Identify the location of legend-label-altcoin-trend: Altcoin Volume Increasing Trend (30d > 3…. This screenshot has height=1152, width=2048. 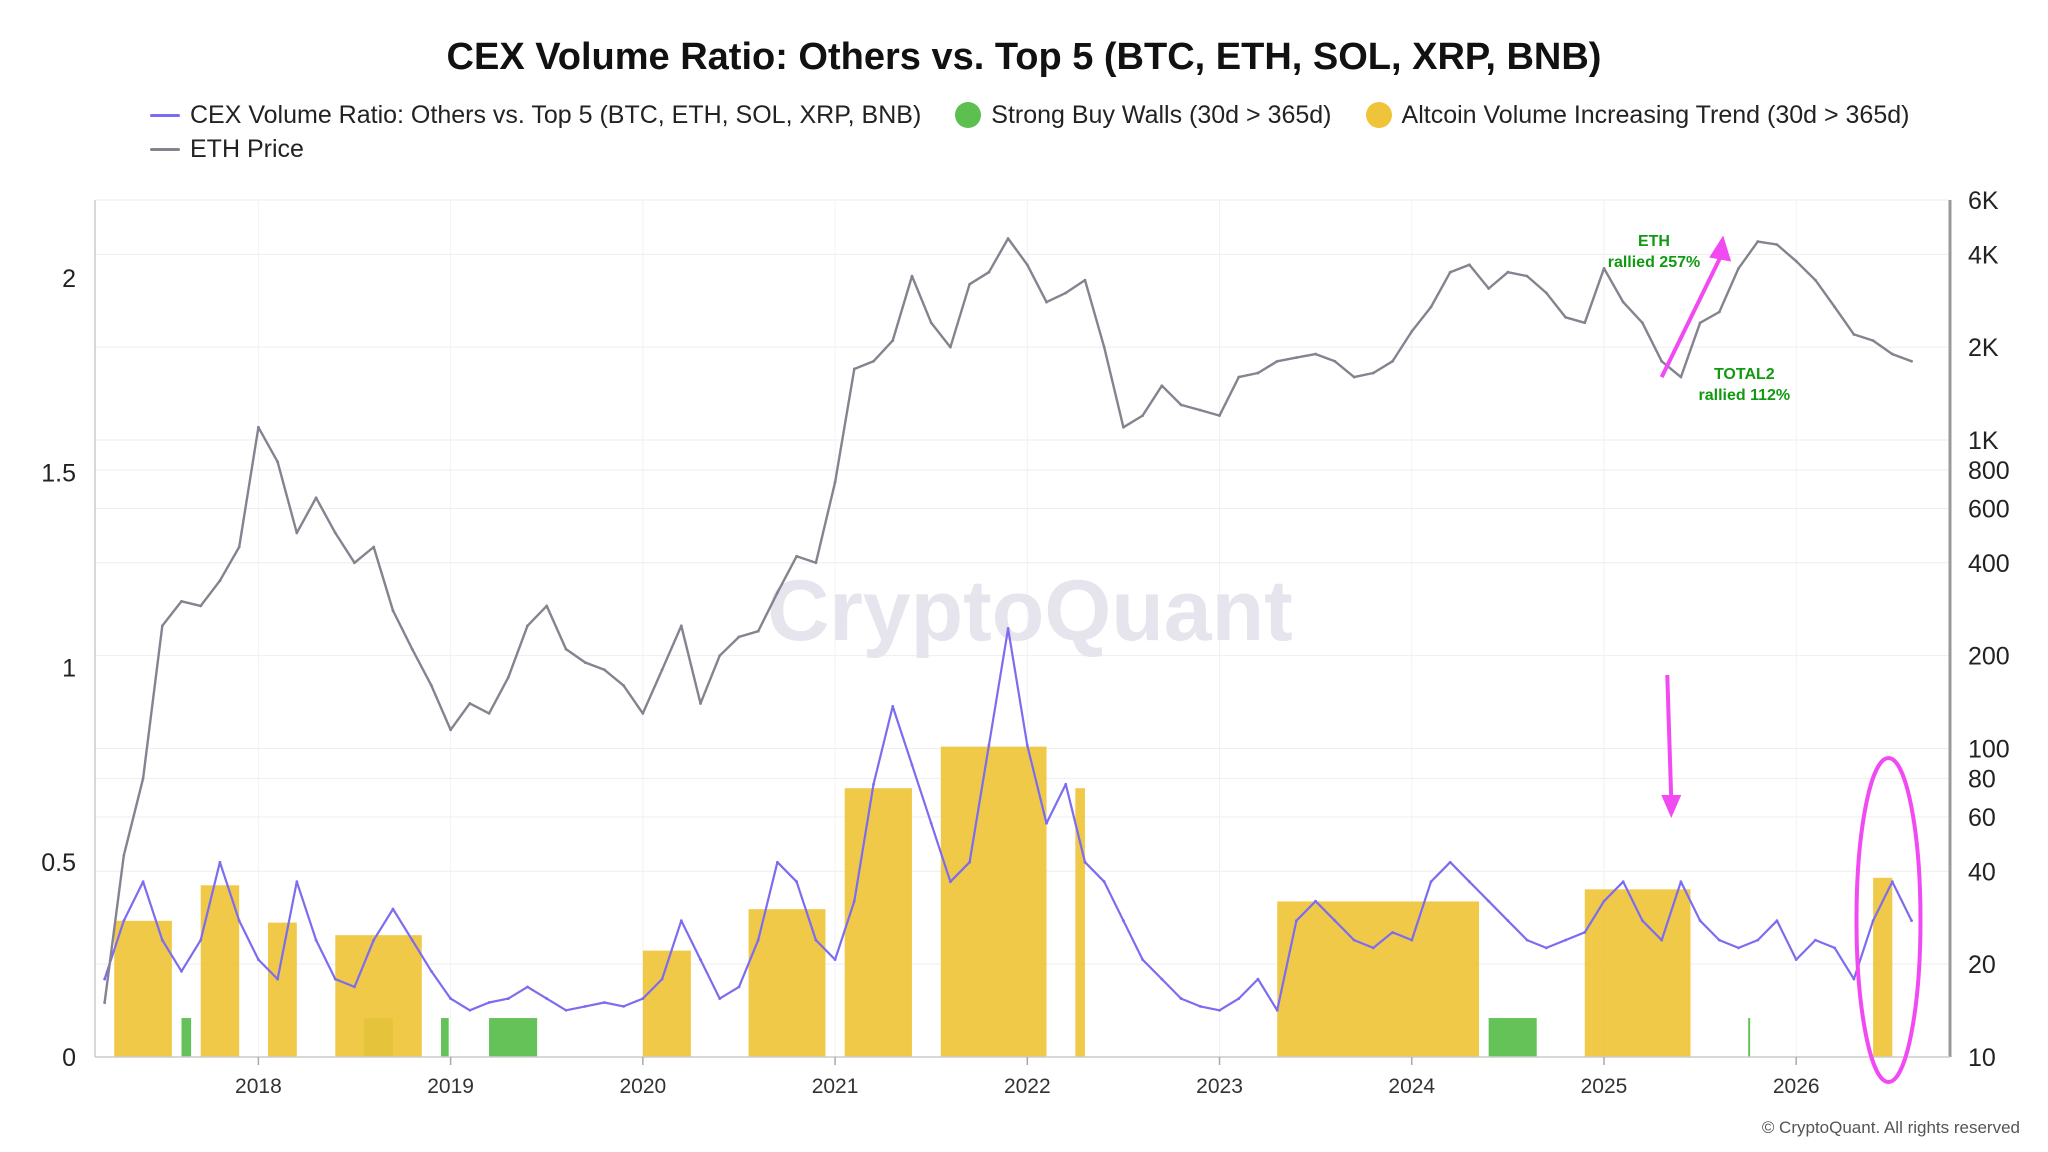
(1655, 114).